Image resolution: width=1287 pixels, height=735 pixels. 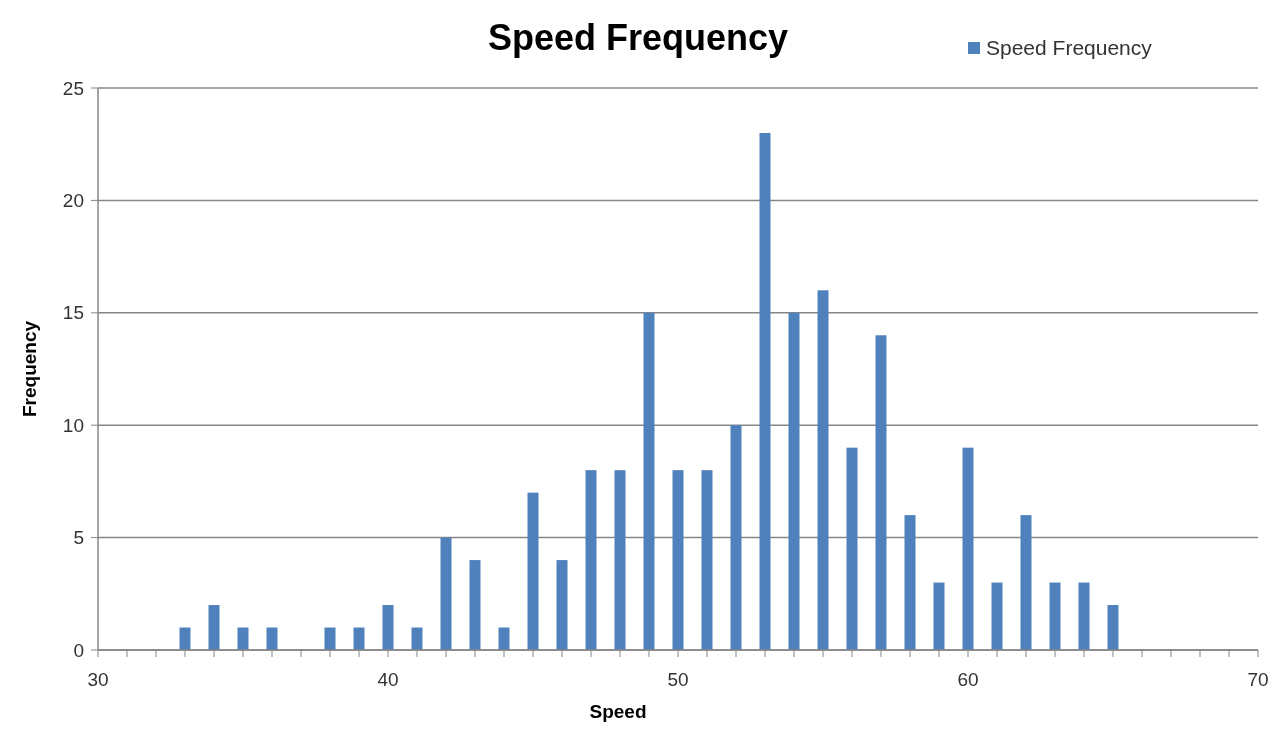 What do you see at coordinates (638, 37) in the screenshot?
I see `chart-title: Speed Frequency` at bounding box center [638, 37].